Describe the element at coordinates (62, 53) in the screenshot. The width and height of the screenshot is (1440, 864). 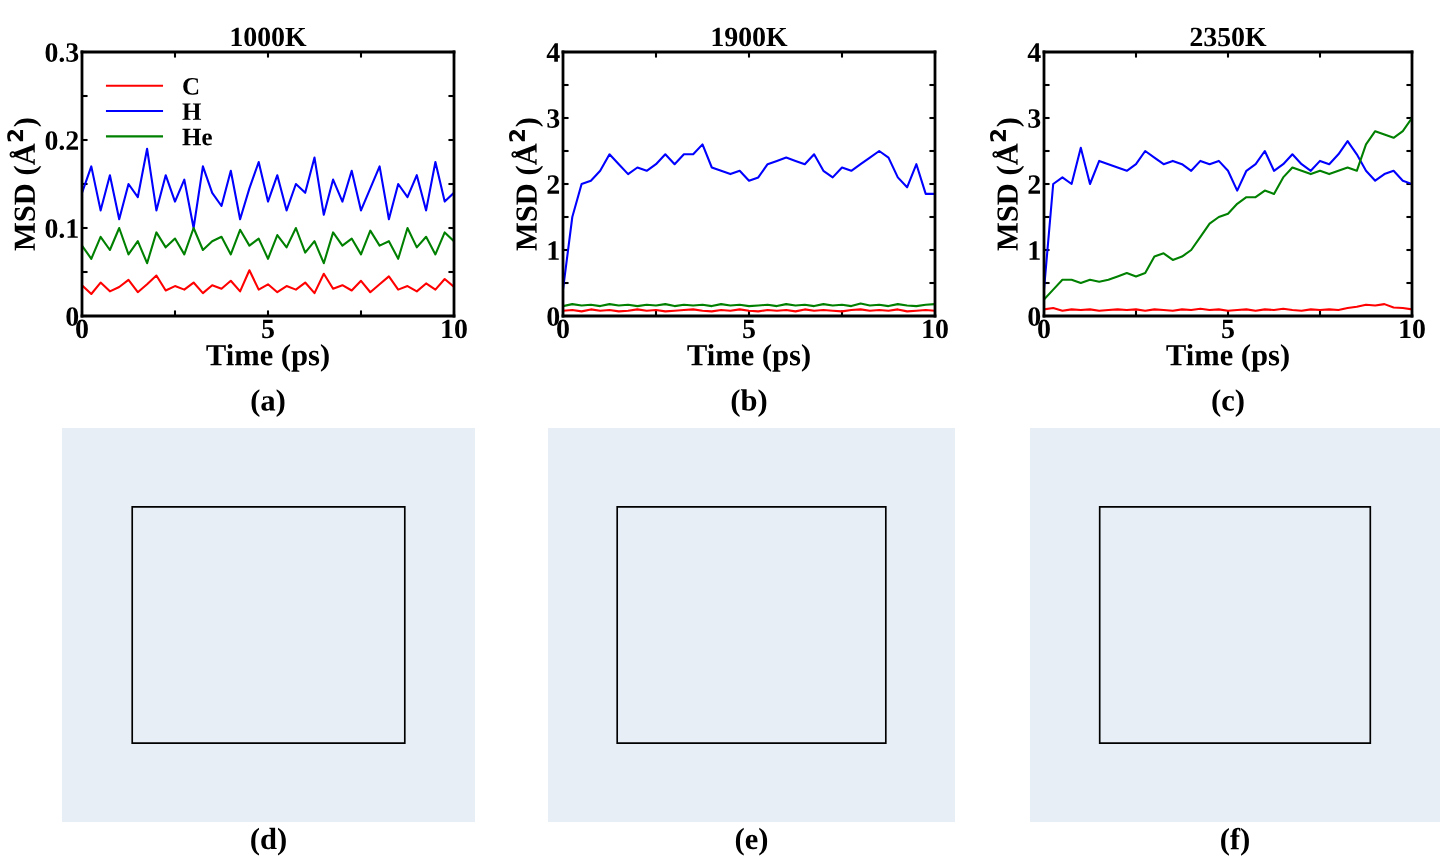
I see `y-tick-label: 0.3` at that location.